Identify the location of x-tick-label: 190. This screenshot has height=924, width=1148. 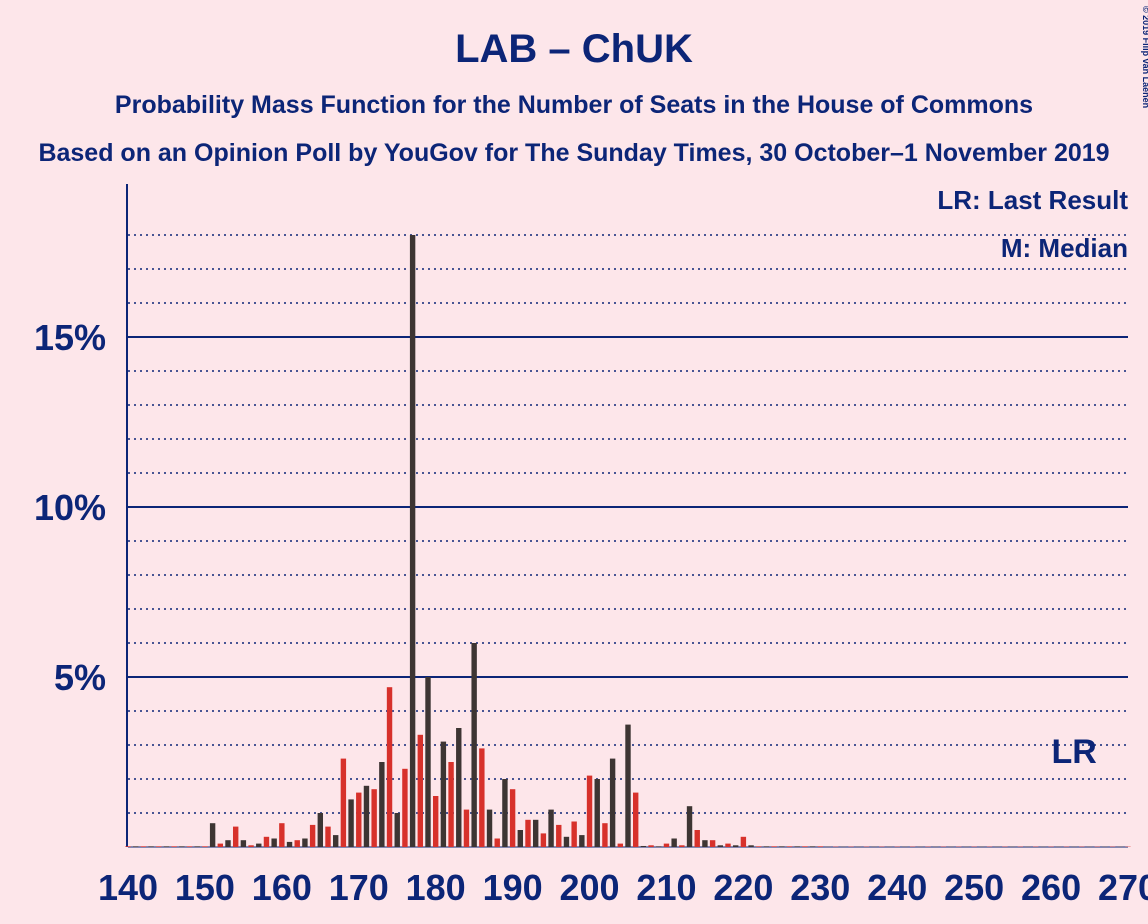
(513, 887).